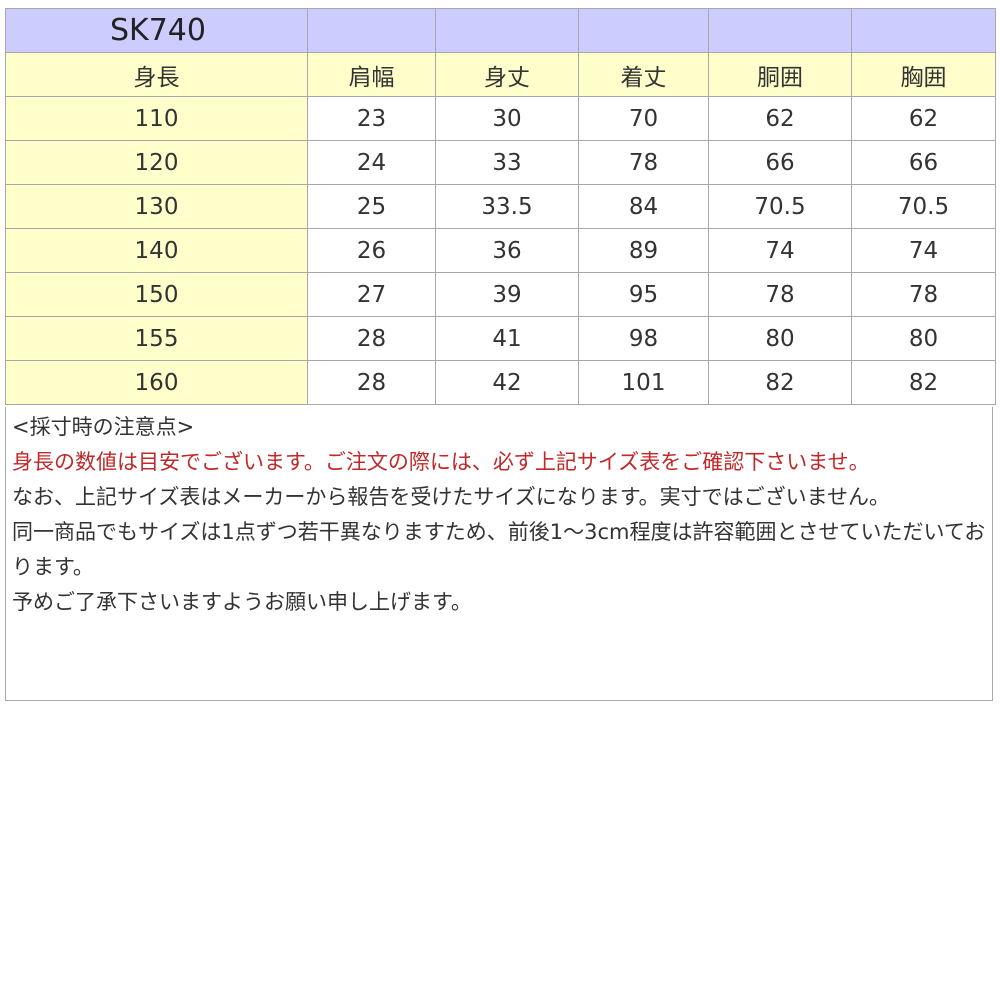 The height and width of the screenshot is (1000, 1000). I want to click on value-cell: 89, so click(643, 250).